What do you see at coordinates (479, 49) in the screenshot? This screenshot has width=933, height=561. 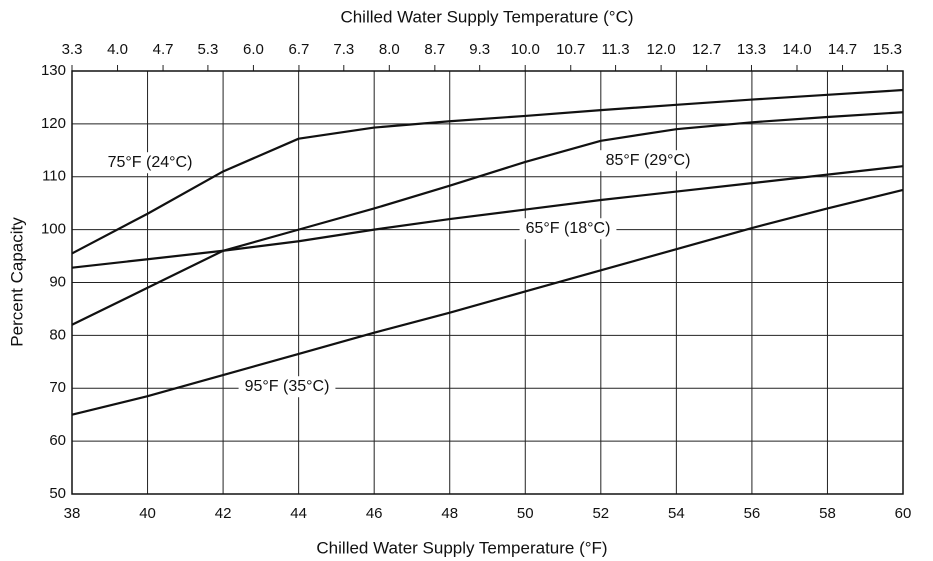 I see `top-tick-label: 9.3` at bounding box center [479, 49].